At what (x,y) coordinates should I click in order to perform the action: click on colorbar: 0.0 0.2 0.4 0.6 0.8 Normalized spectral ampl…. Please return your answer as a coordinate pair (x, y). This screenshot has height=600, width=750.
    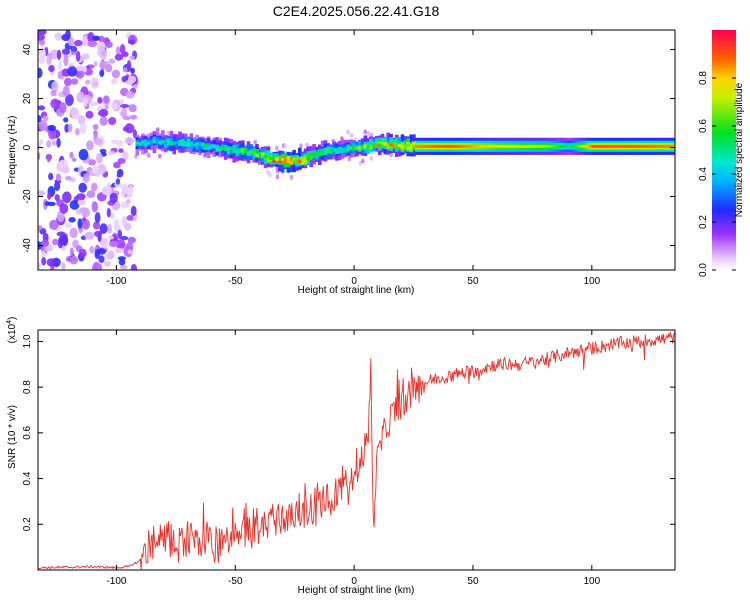
    Looking at the image, I should click on (721, 153).